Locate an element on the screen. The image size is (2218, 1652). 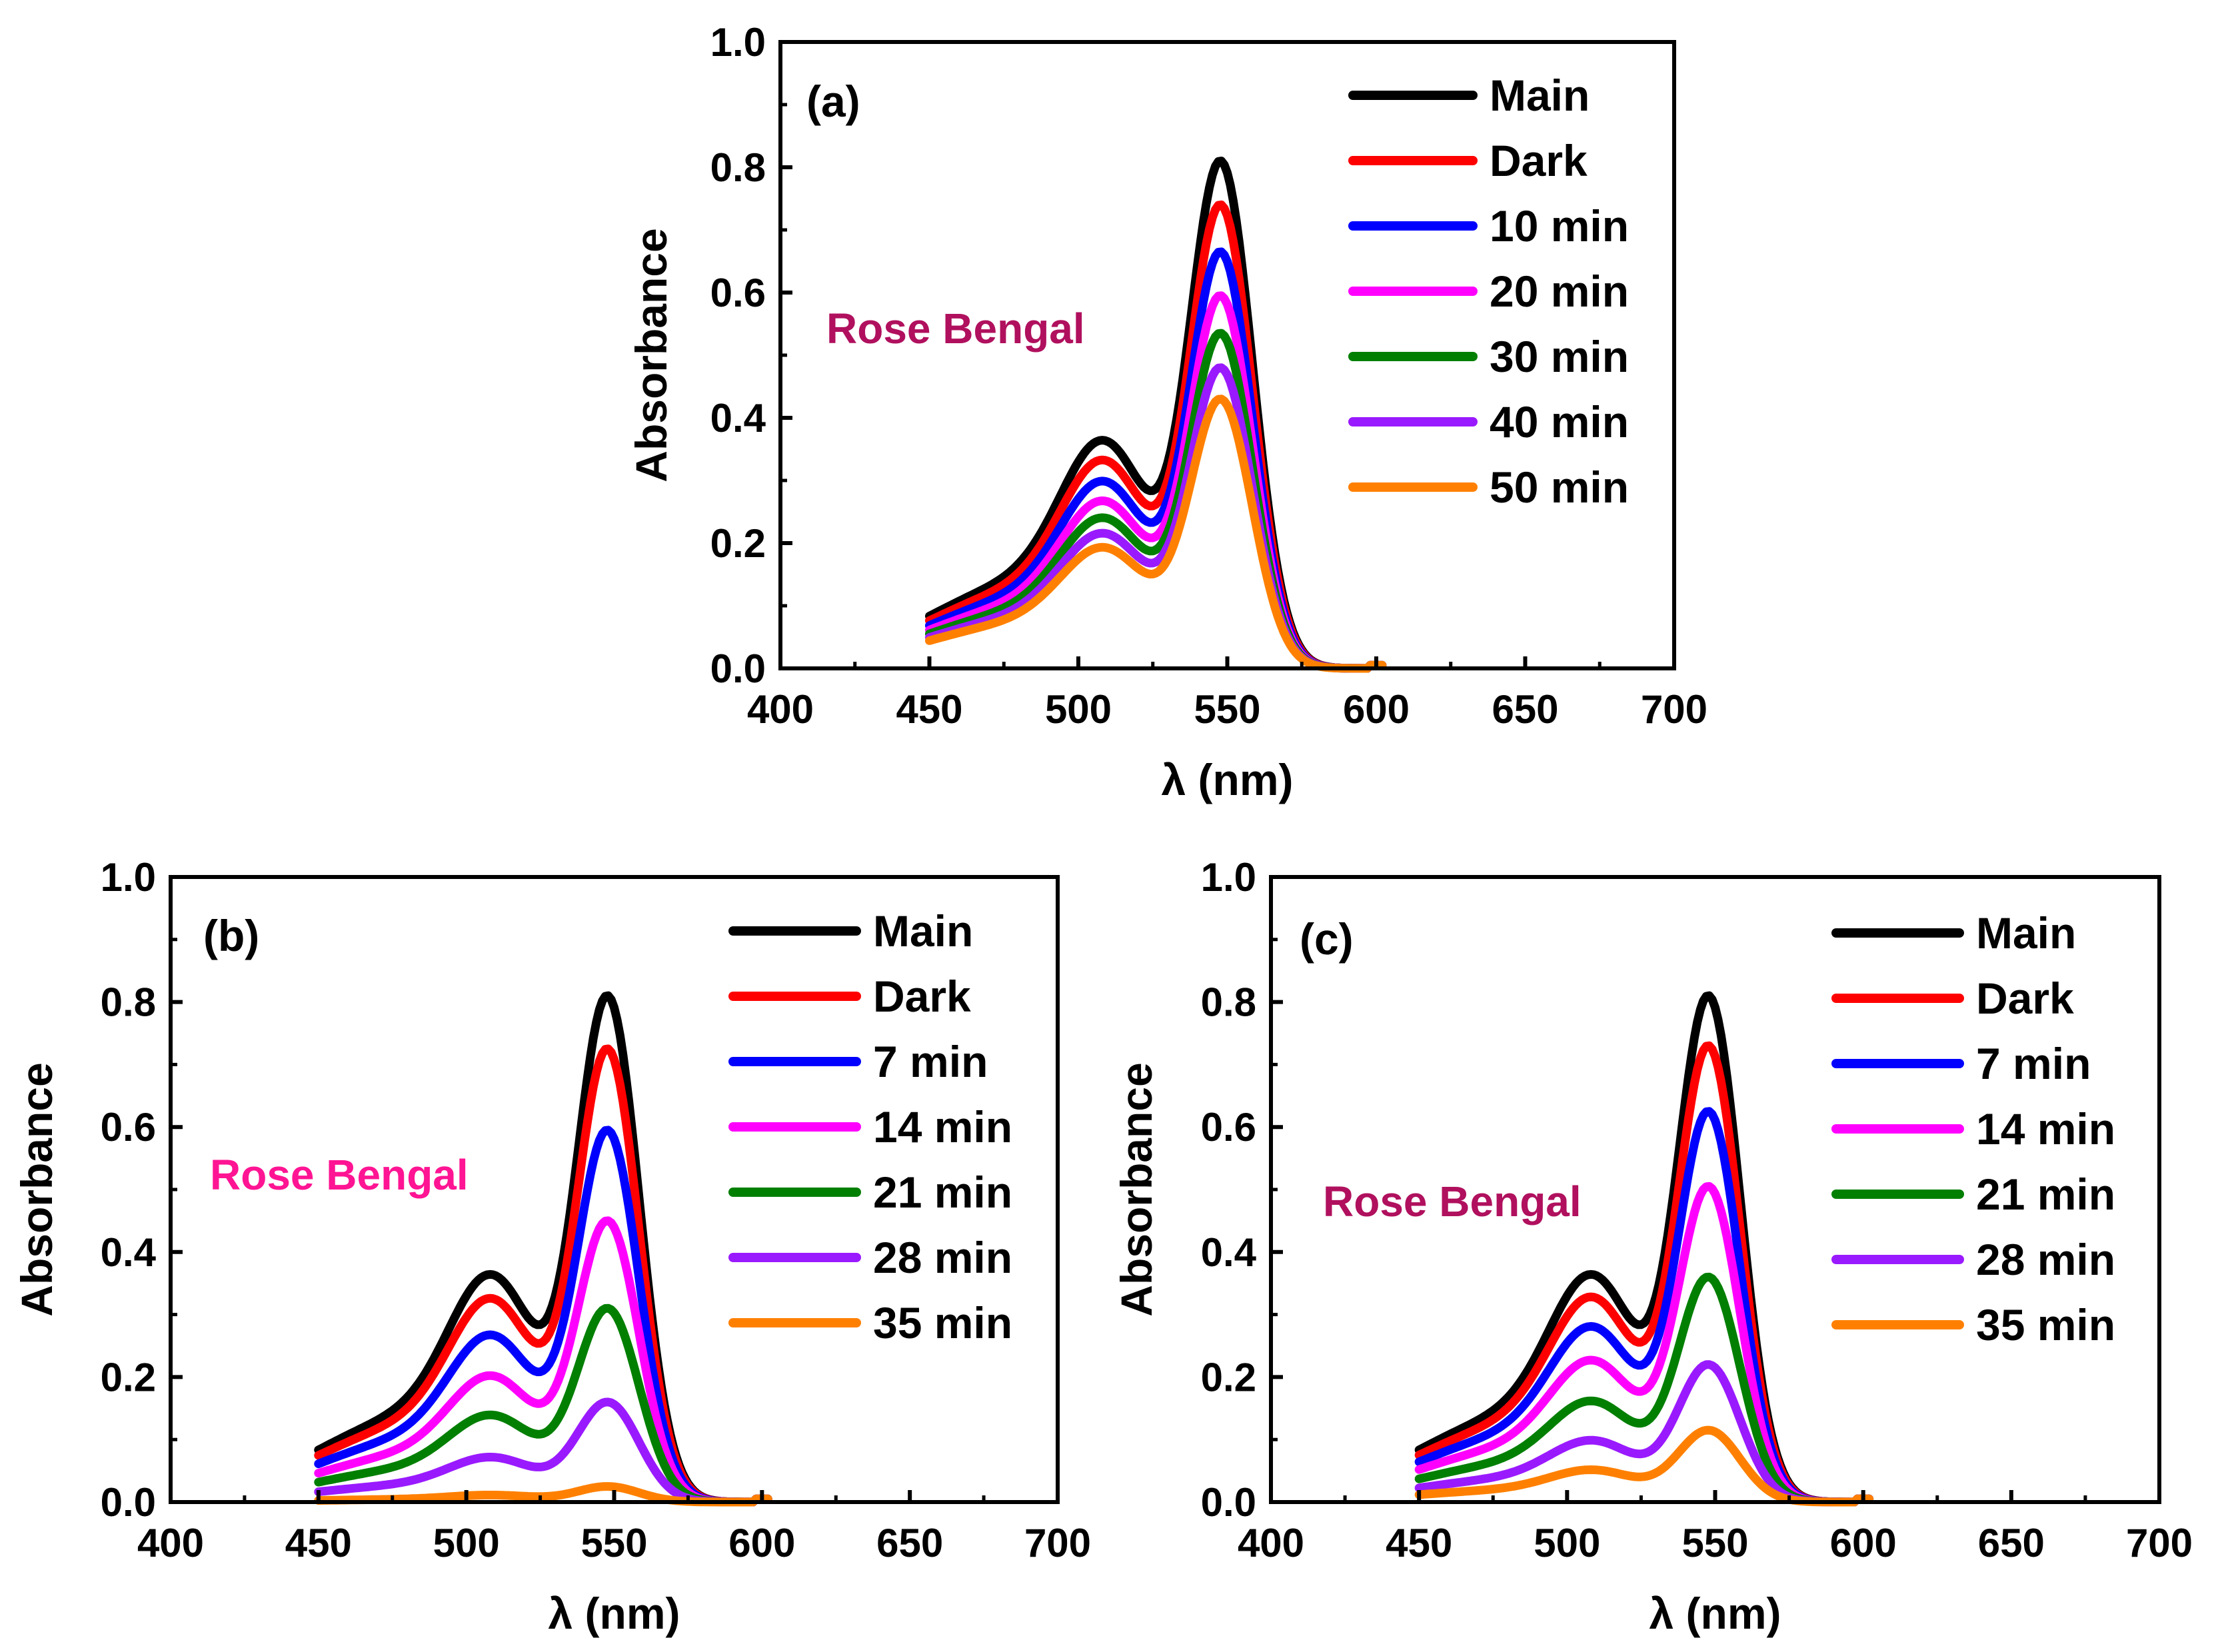
legend-label: 30 min is located at coordinates (1560, 356).